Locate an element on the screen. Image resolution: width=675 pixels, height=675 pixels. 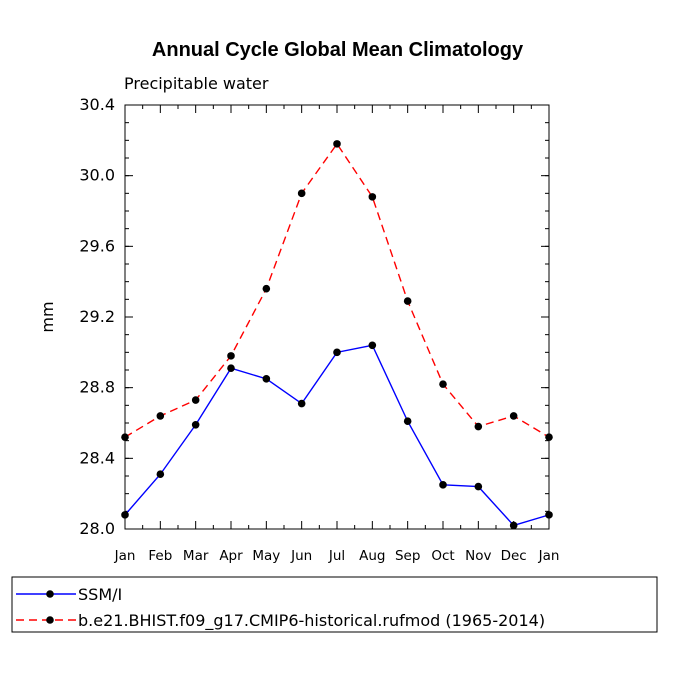
y-tick-label: 29.2 is located at coordinates (97, 316).